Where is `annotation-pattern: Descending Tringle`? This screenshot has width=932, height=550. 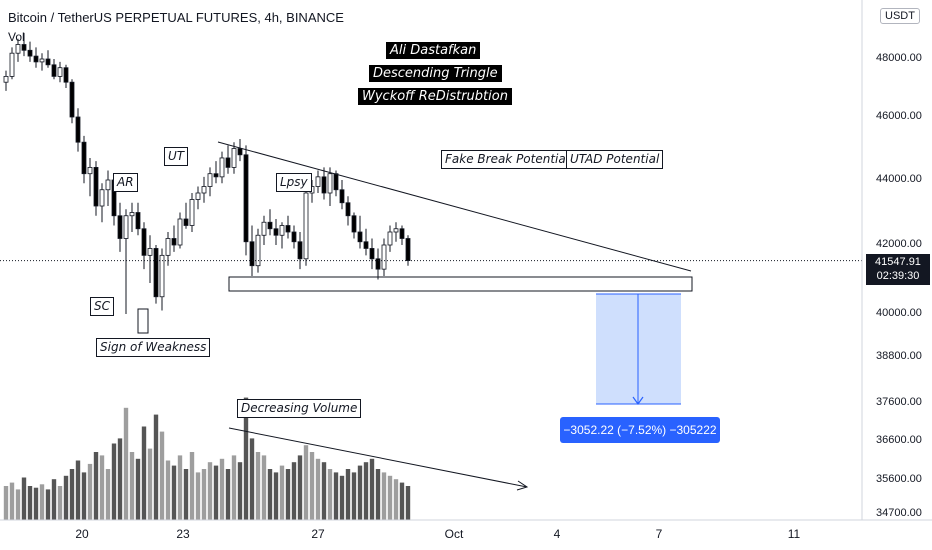
annotation-pattern: Descending Tringle is located at coordinates (435, 73).